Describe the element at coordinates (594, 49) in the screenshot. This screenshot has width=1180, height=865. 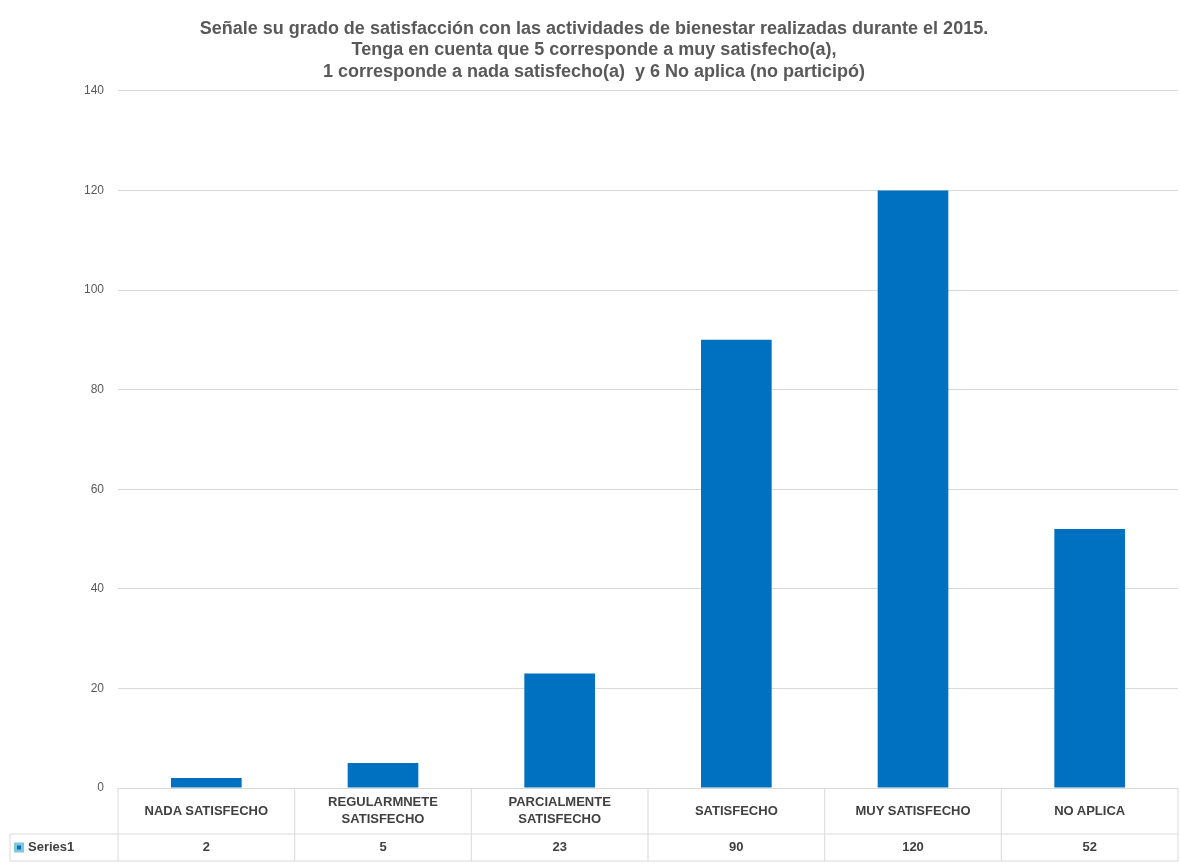
I see `chart-title: Señale su grado de satisfacción con las actividades de bienestar realizadas durante el 2015. Tenga en cuenta que 5 corresponde a muy satisfecho(a), 1 corresponde a nada satisfecho(a) y 6 No aplica (no participó)` at that location.